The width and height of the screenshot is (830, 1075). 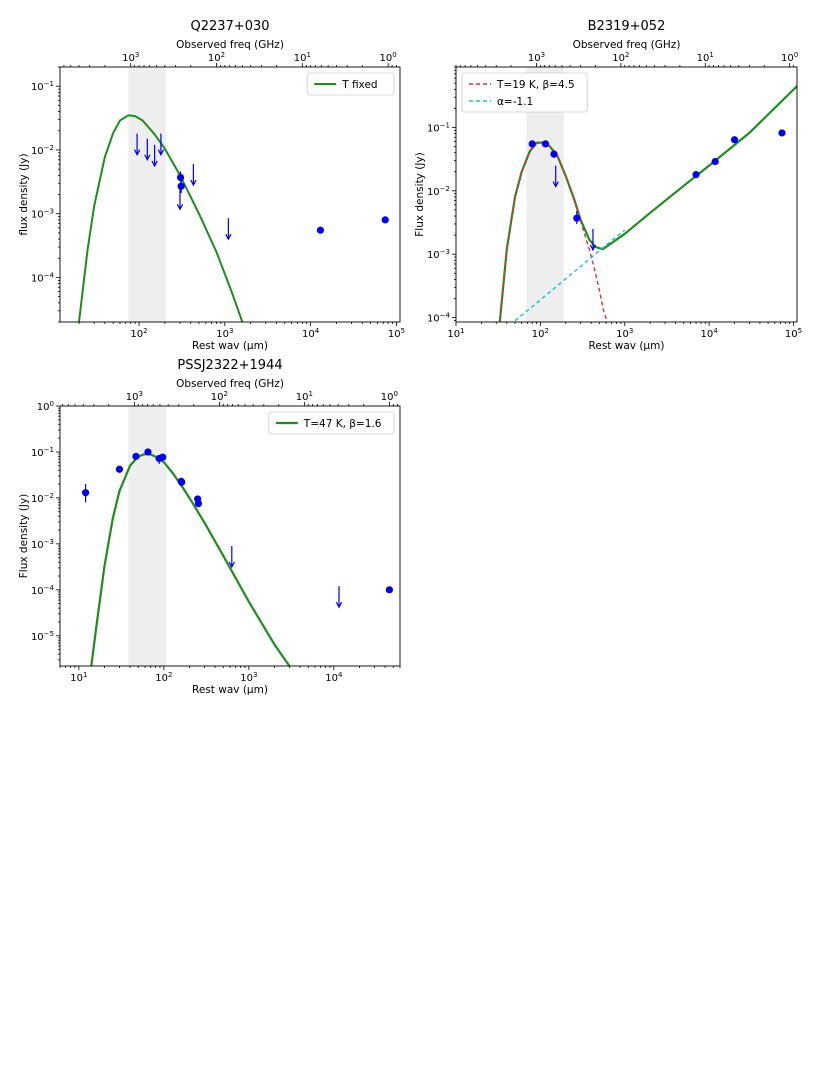 I want to click on legend: T=19 K, β=4.5 α=-1.1, so click(x=524, y=92).